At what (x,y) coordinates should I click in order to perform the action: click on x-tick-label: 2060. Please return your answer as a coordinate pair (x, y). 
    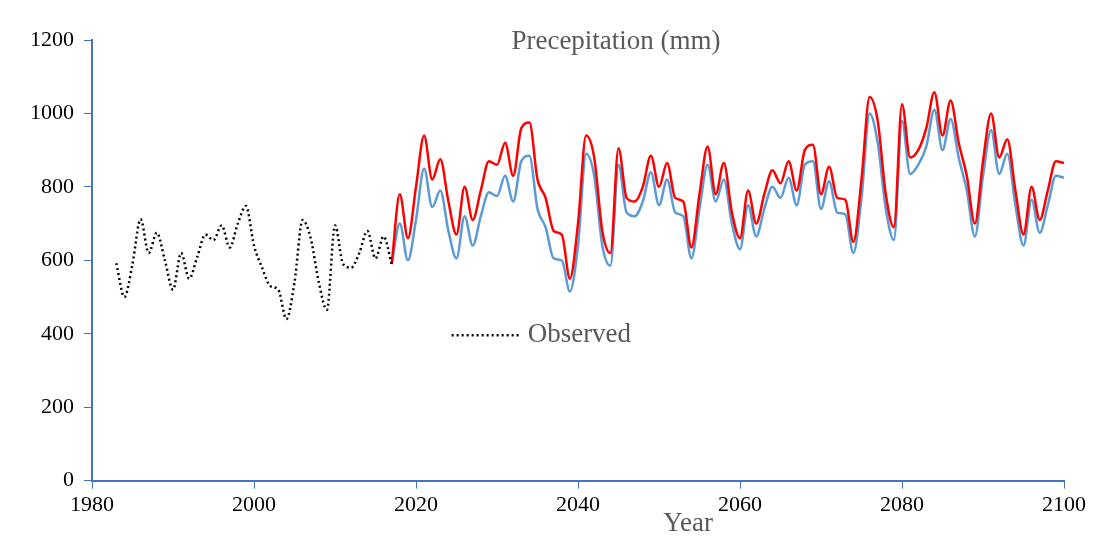
    Looking at the image, I should click on (740, 503).